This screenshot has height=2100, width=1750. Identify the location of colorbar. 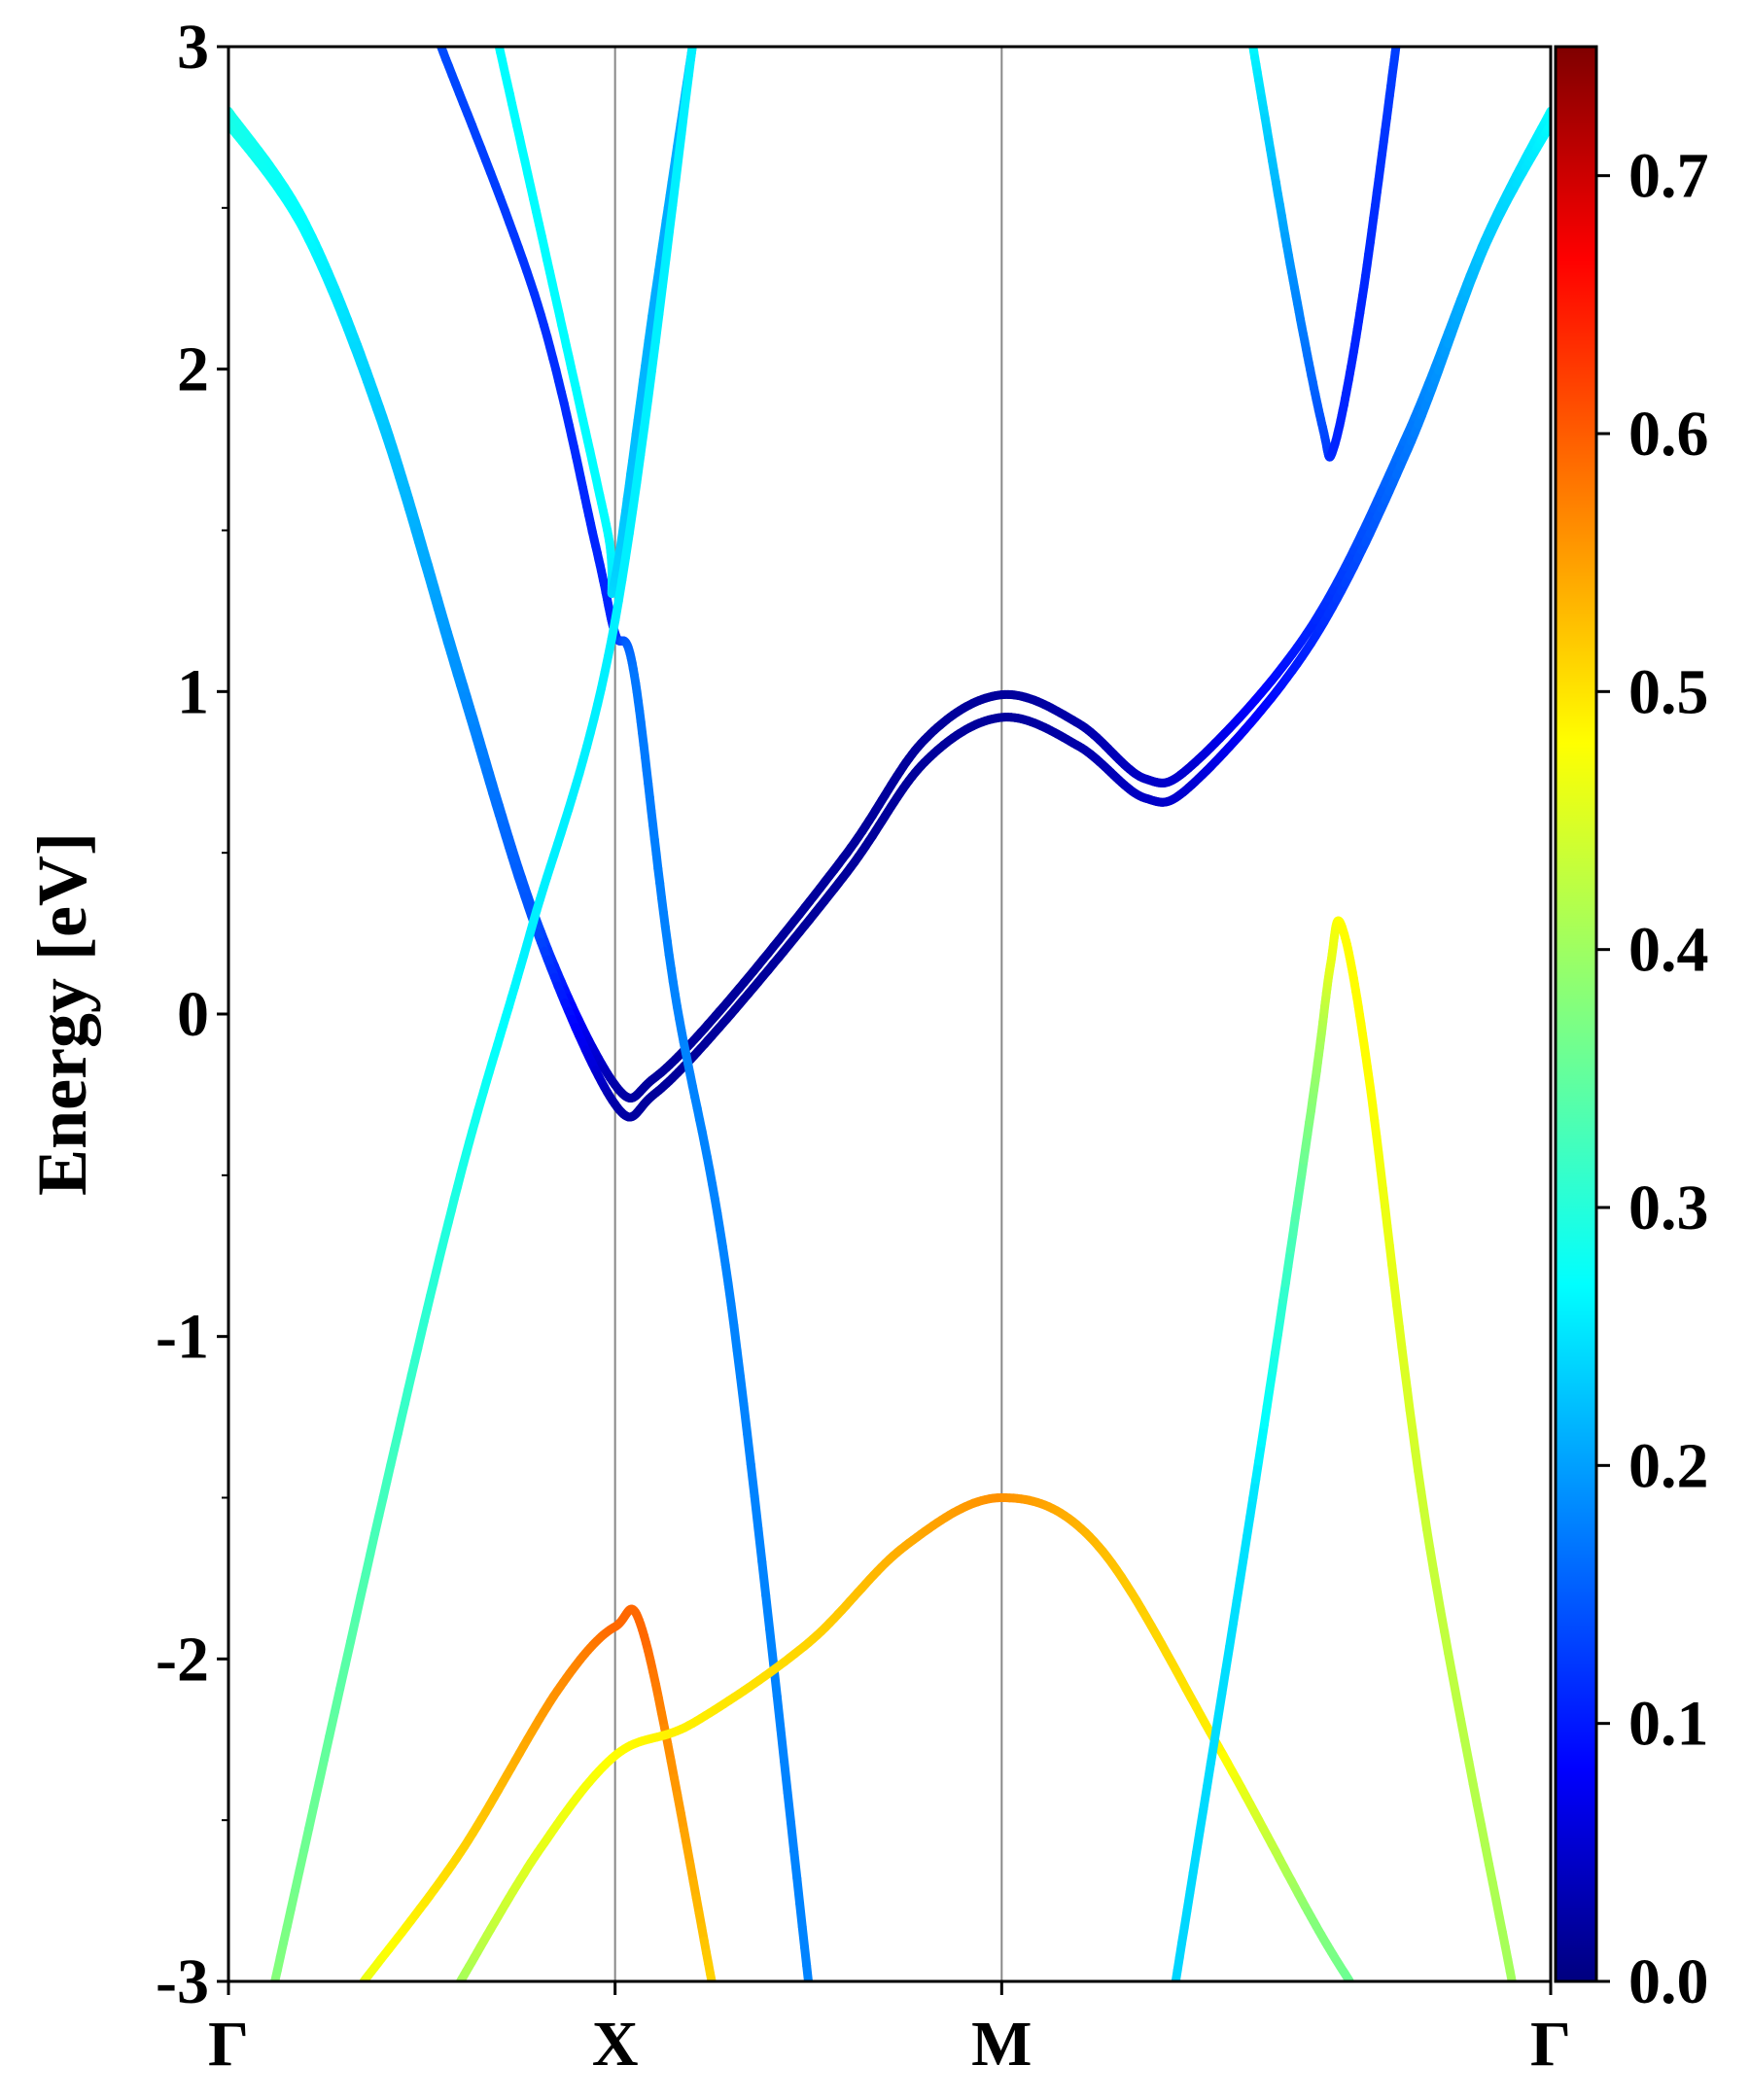
(1576, 1014).